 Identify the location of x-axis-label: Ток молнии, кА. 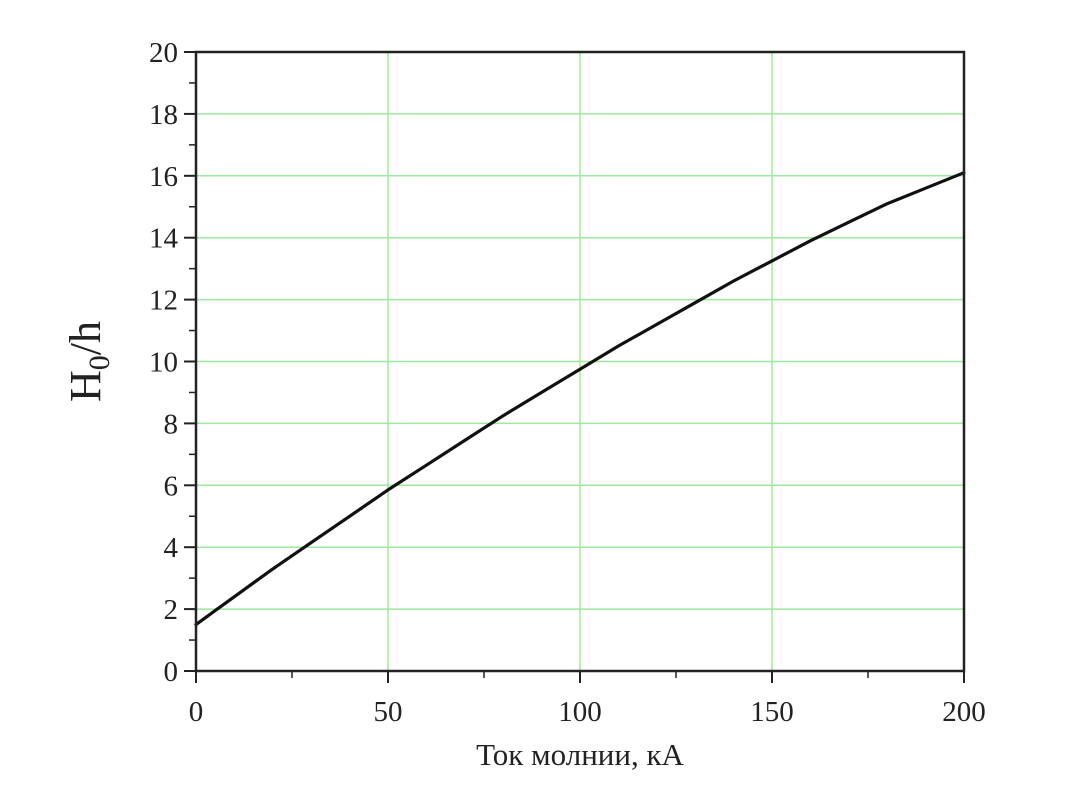
(580, 754).